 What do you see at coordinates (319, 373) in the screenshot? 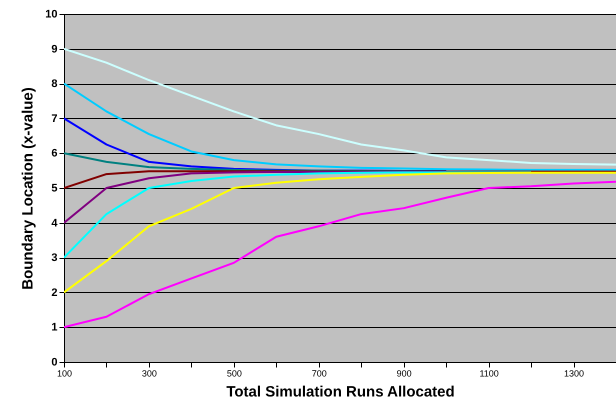
I see `x-tick-label: 700` at bounding box center [319, 373].